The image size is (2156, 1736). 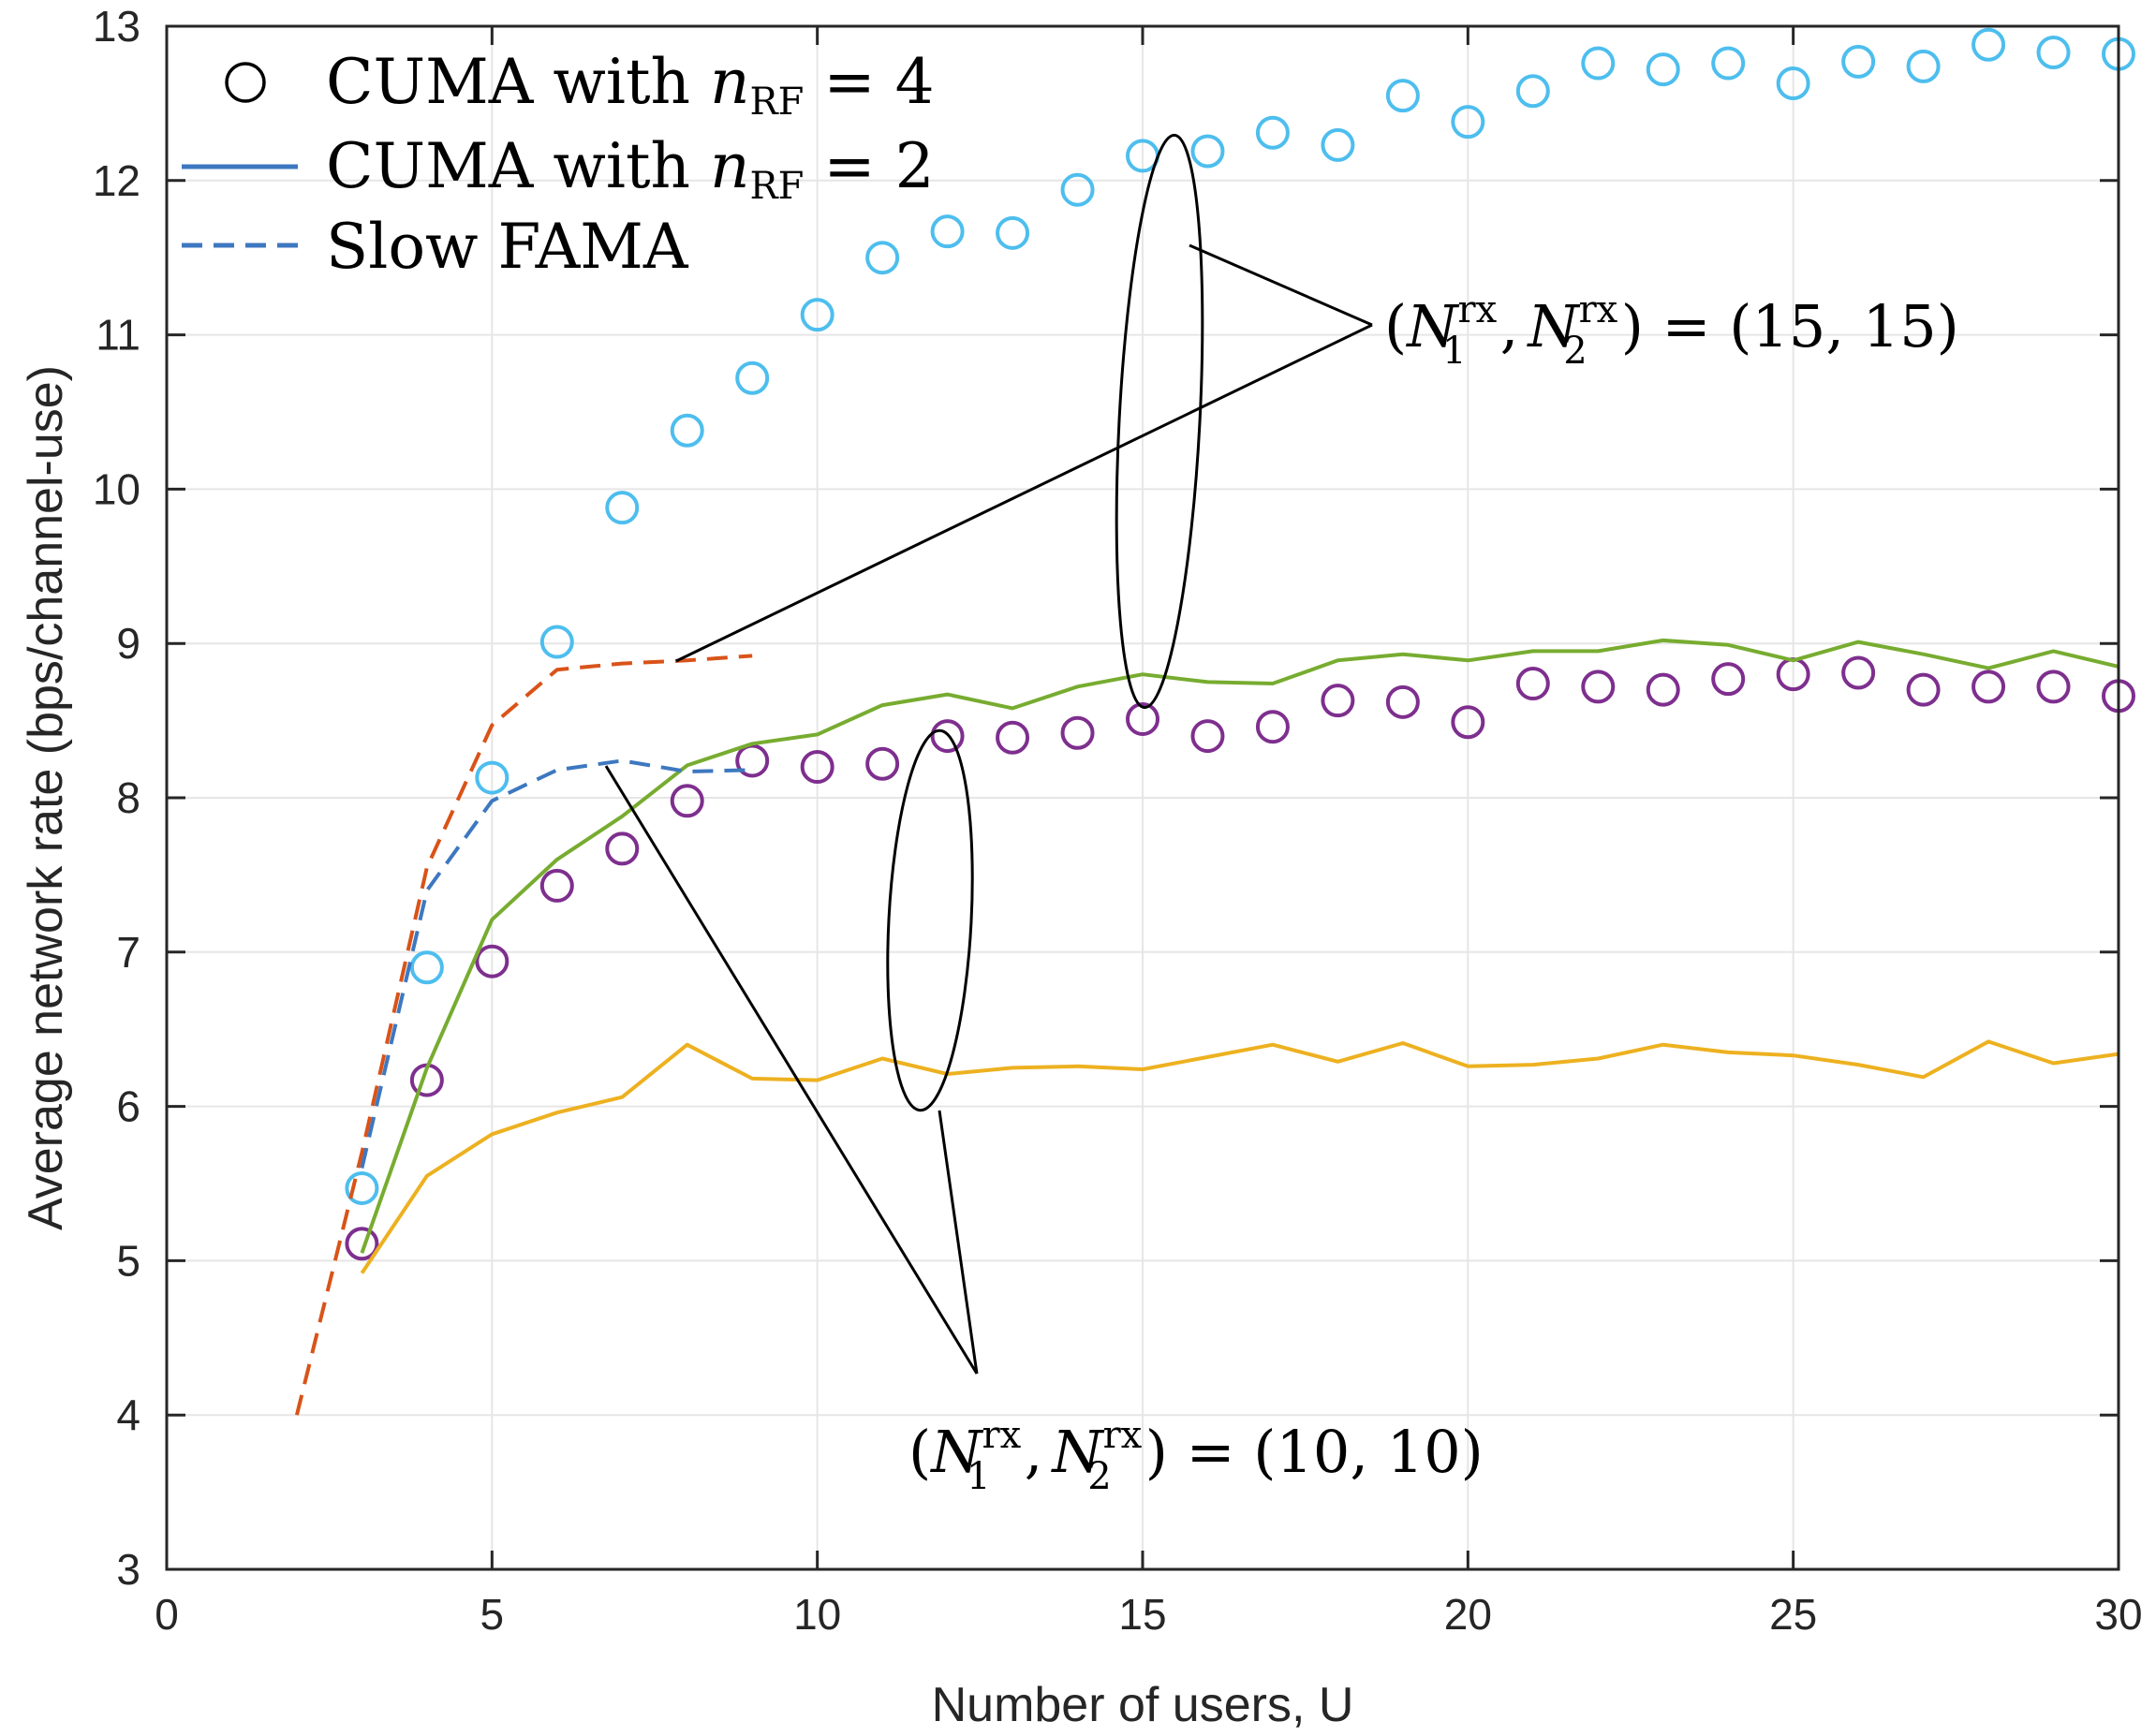 I want to click on annotation-bottom-sub2: 2, so click(x=1099, y=1477).